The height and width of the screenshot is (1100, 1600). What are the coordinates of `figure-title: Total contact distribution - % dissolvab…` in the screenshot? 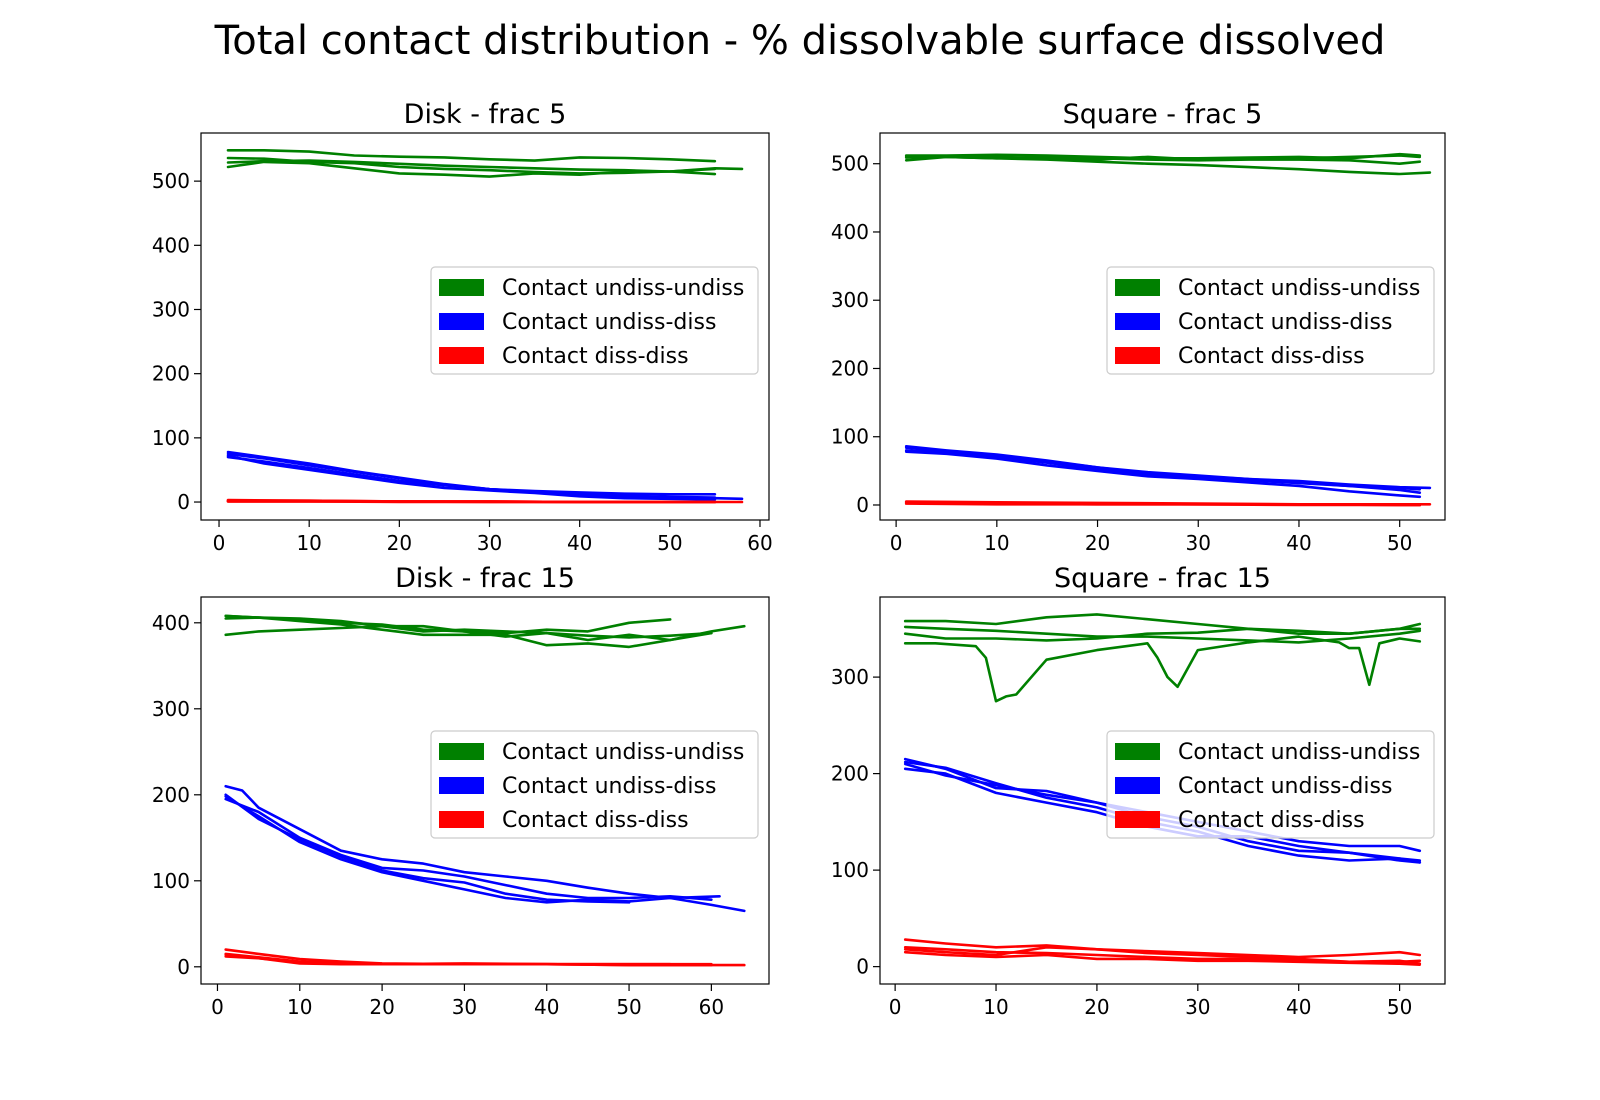 It's located at (800, 41).